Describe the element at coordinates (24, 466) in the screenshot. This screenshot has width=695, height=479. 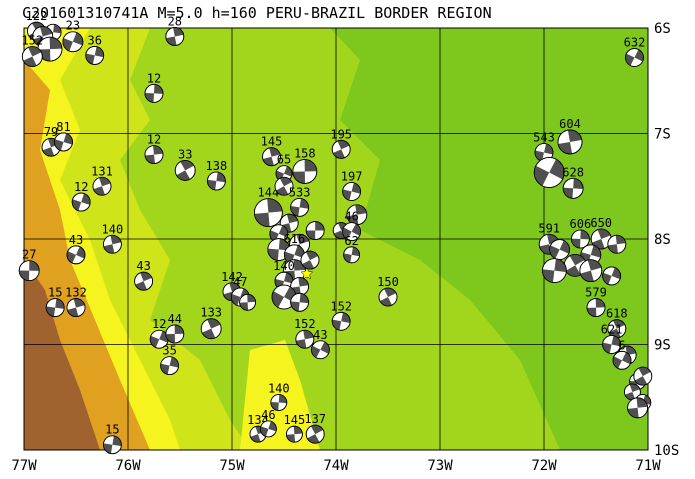
I see `longitude-label: 77W` at that location.